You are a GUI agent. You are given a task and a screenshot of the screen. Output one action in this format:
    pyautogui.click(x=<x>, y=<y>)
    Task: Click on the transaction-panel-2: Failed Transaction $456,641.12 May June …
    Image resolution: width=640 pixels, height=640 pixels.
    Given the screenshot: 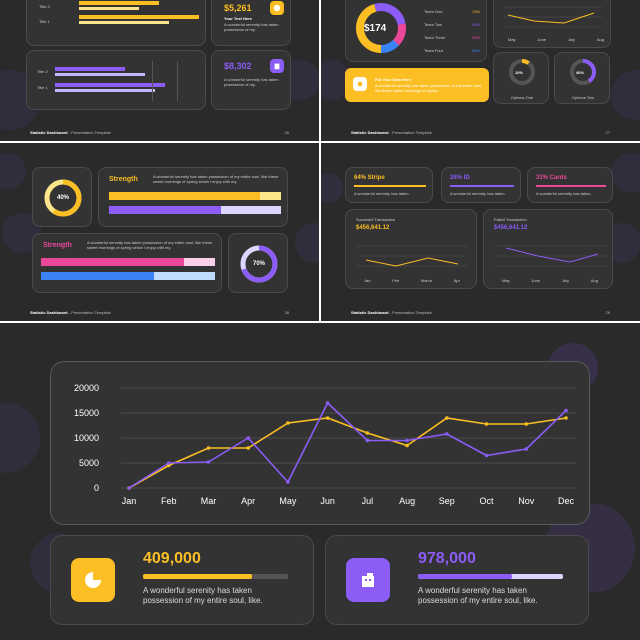 What is the action you would take?
    pyautogui.click(x=548, y=249)
    